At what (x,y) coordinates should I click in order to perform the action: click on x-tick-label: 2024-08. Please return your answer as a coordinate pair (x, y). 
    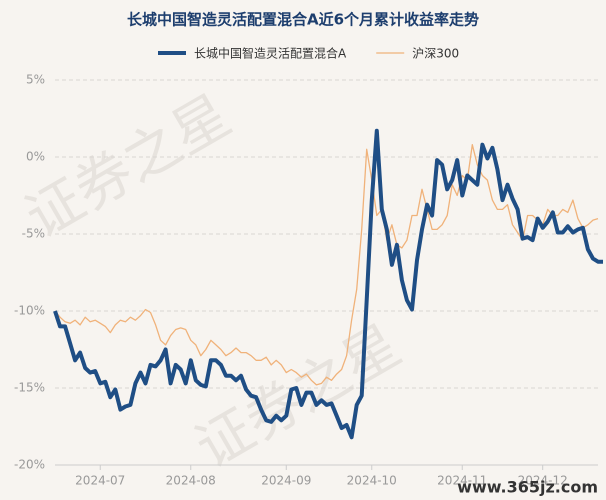
    Looking at the image, I should click on (191, 481).